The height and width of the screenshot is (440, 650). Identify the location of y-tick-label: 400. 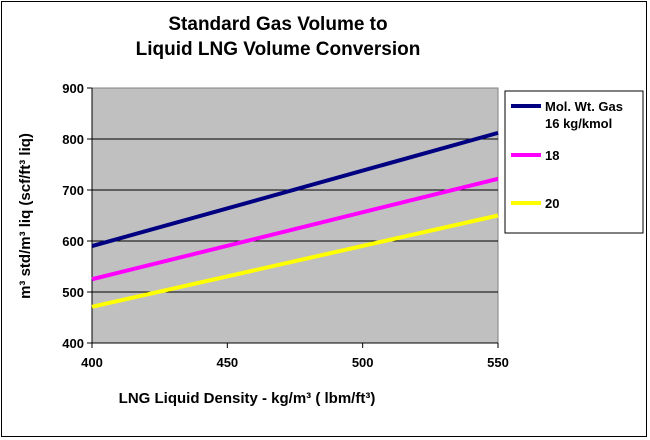
(73, 343).